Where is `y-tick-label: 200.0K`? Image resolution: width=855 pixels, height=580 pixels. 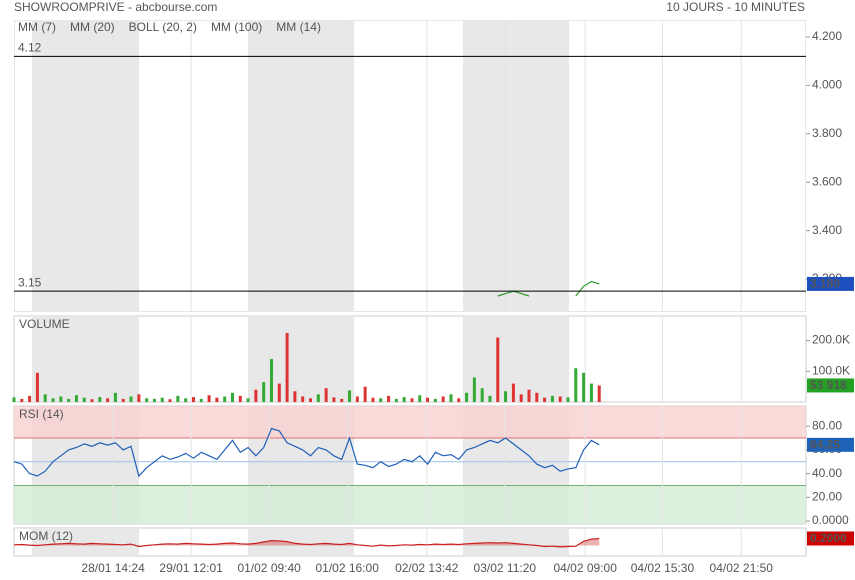 y-tick-label: 200.0K is located at coordinates (831, 340).